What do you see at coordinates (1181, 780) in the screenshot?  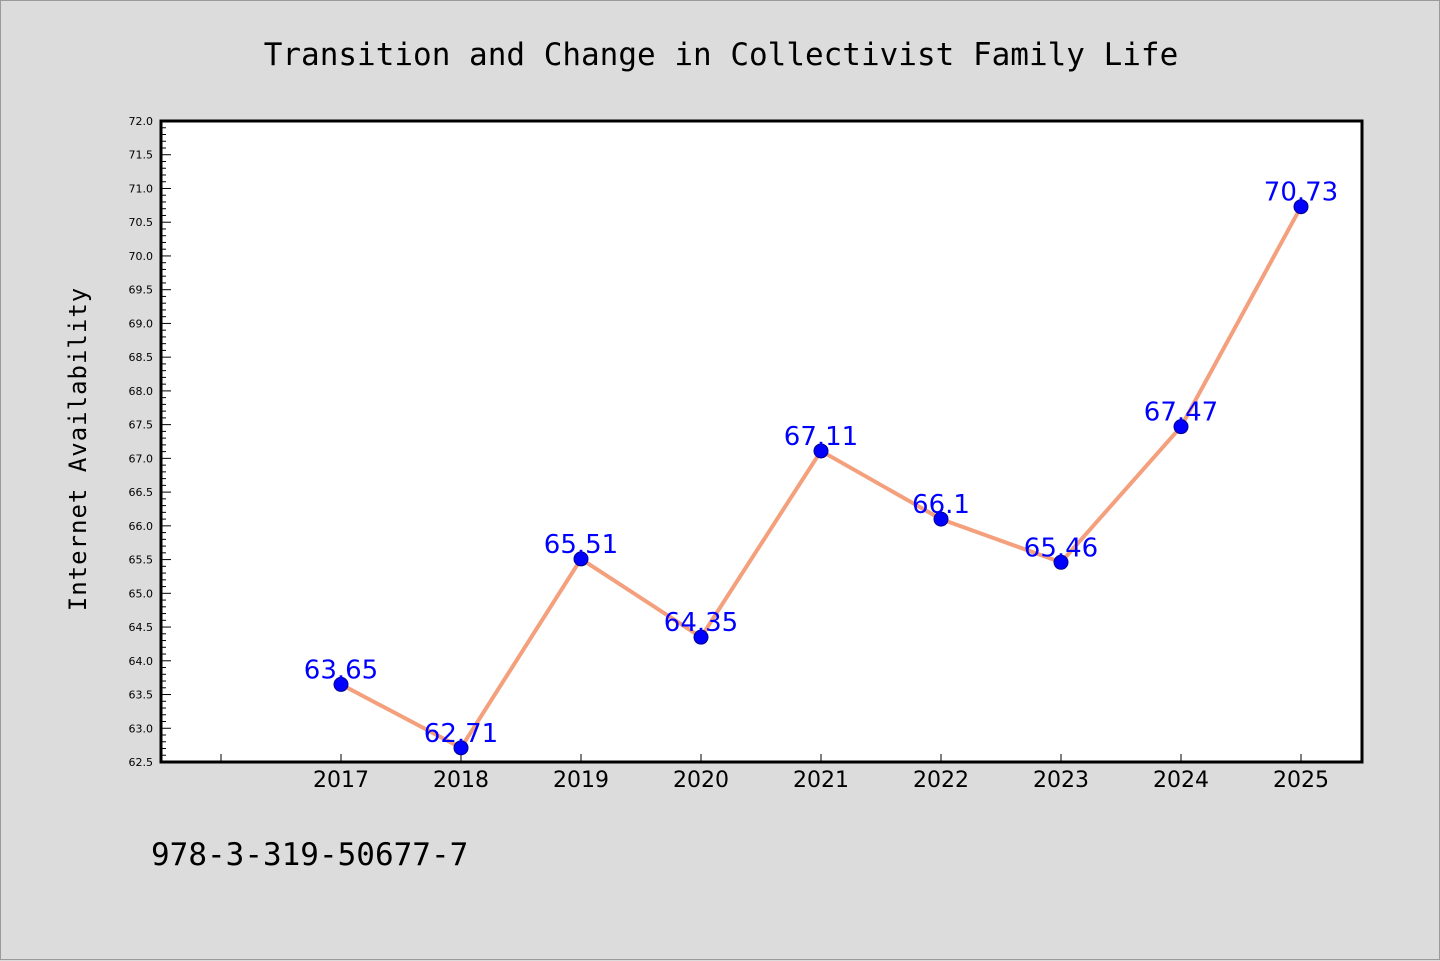 I see `x-tick-label: 2024` at bounding box center [1181, 780].